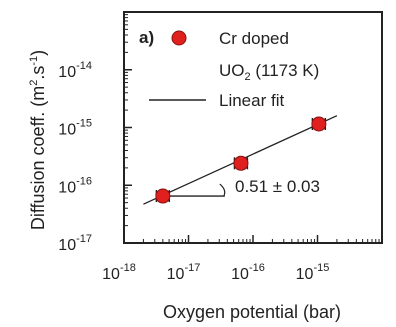 The image size is (396, 327). I want to click on legend: Cr doped UO2 (1173 K) Linear fit, so click(234, 69).